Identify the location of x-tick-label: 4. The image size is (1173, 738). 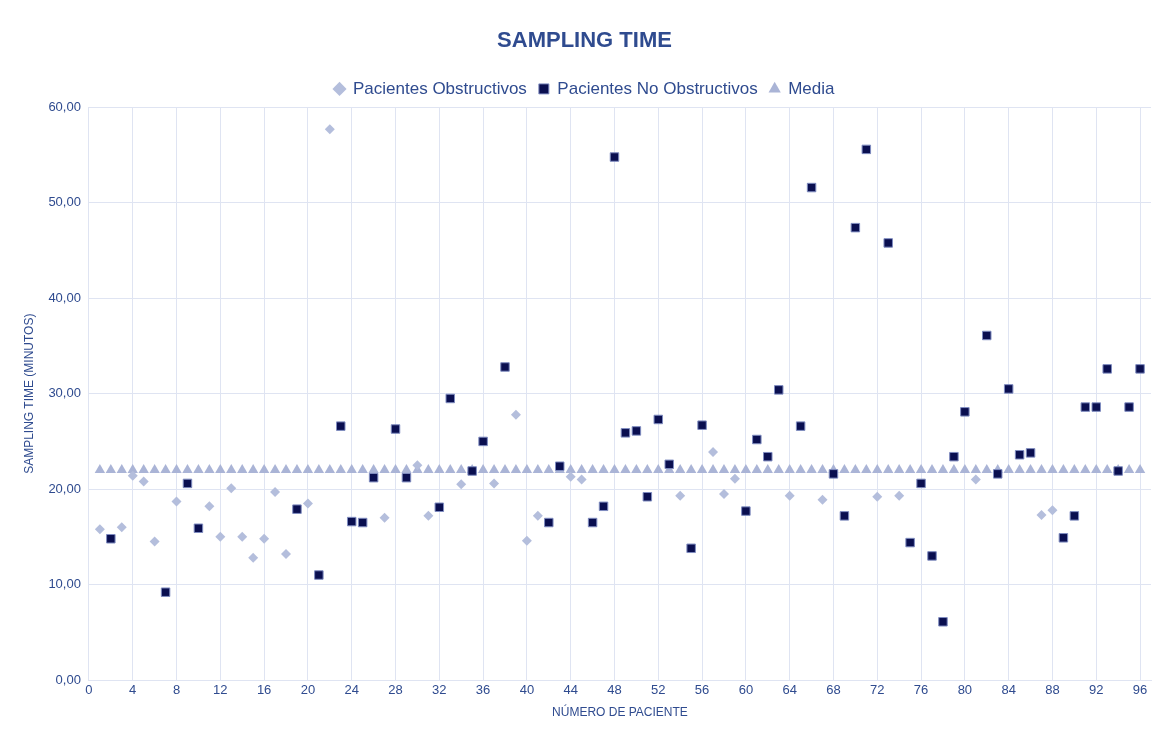
(133, 690).